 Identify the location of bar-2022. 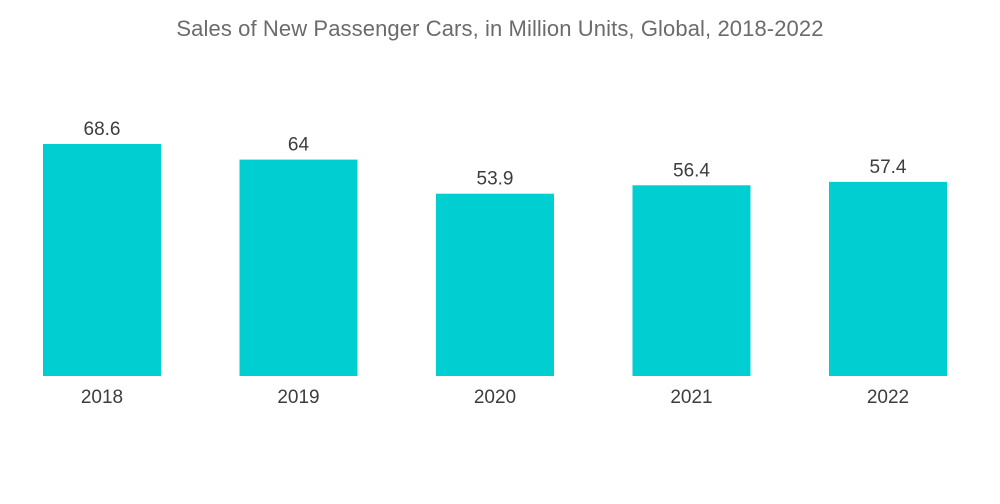
(888, 278).